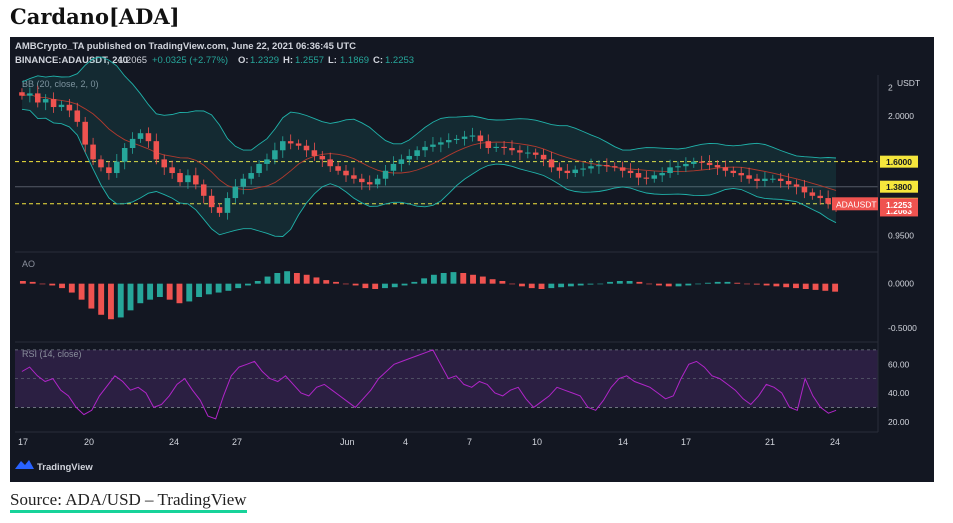  What do you see at coordinates (899, 393) in the screenshot?
I see `price-axis-tick: 40.00` at bounding box center [899, 393].